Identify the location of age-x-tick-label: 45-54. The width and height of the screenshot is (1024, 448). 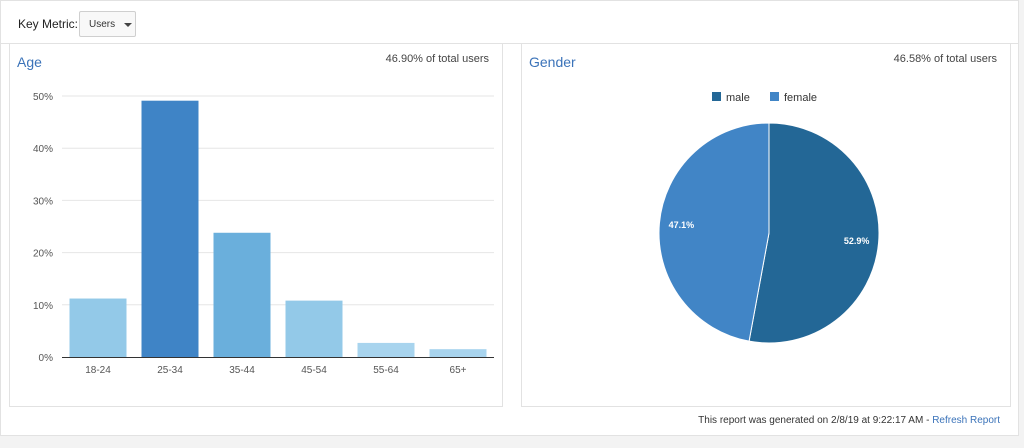
(314, 370).